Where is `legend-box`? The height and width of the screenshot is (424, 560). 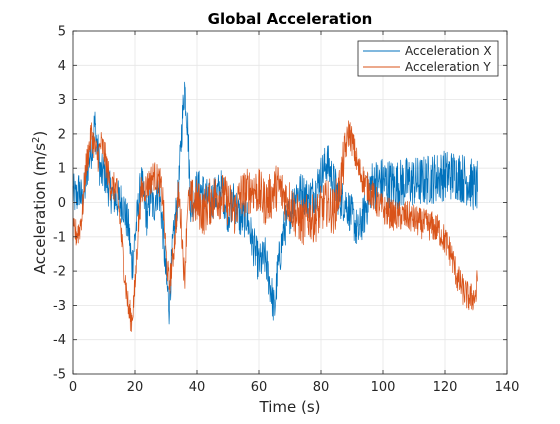
legend-box is located at coordinates (428, 58).